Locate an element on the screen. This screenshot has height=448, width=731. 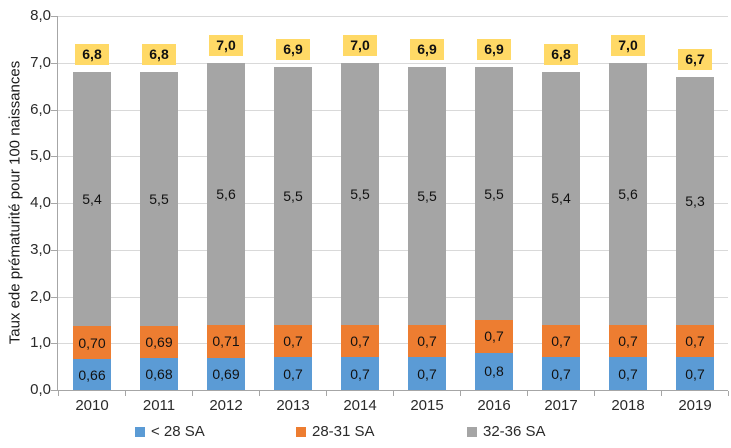
x-tick-label-year: 2018 is located at coordinates (628, 405).